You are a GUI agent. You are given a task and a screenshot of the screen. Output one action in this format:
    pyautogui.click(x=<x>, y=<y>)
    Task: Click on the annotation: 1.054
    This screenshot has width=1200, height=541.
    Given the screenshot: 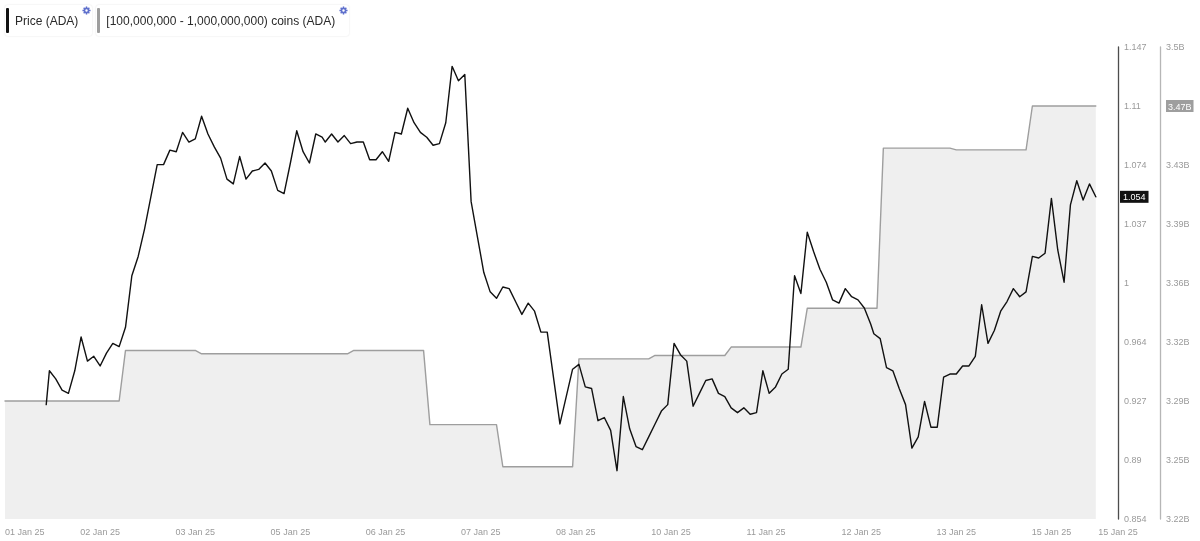 What is the action you would take?
    pyautogui.click(x=1134, y=196)
    